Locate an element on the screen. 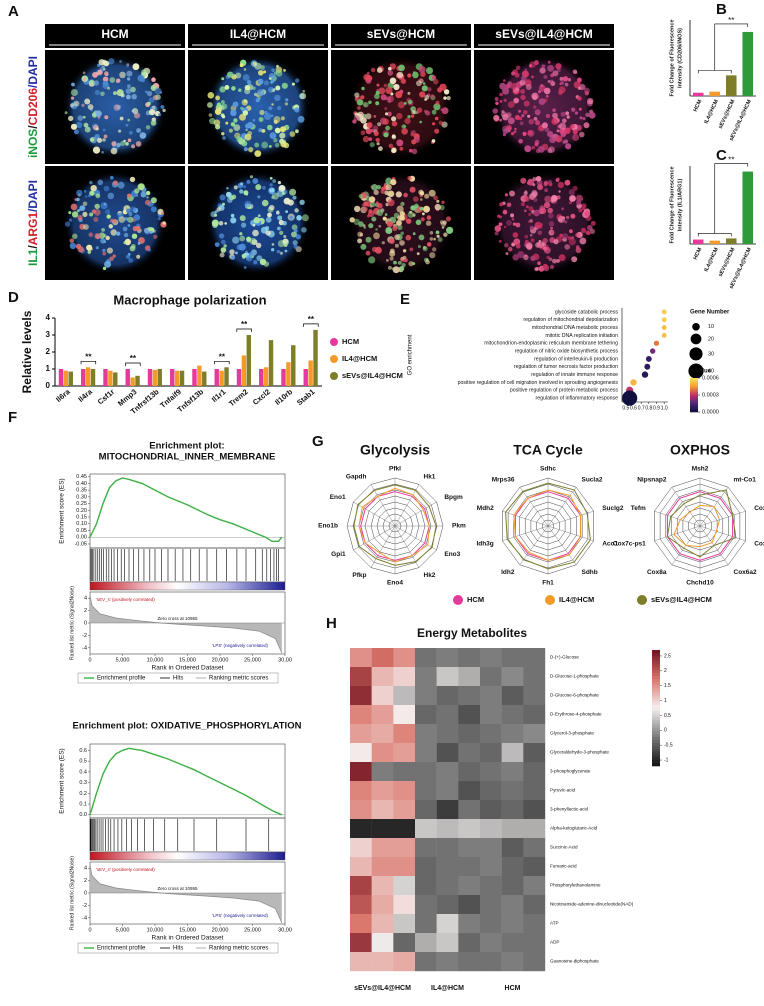 The width and height of the screenshot is (764, 1006). row-label: ATP is located at coordinates (554, 923).